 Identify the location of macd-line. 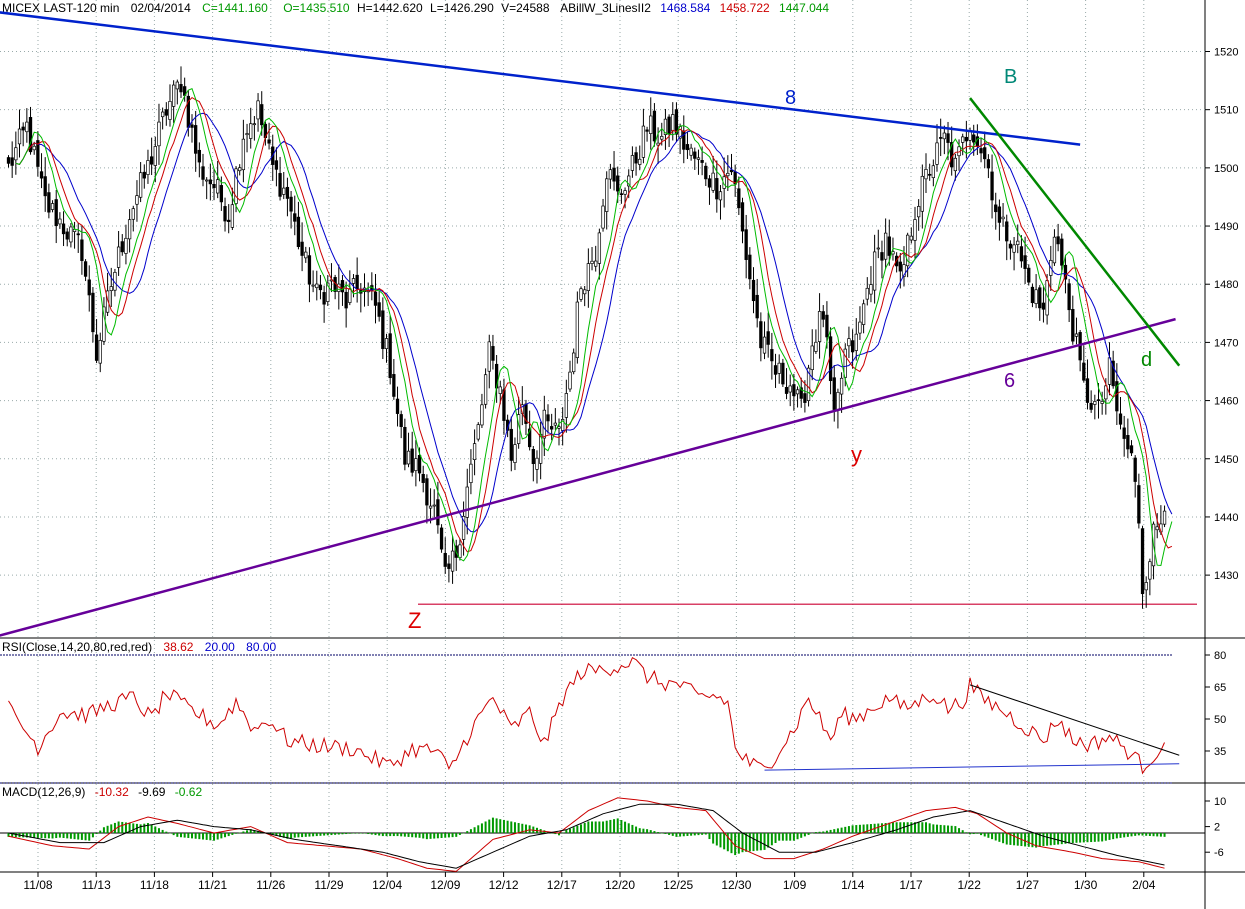
(586, 834).